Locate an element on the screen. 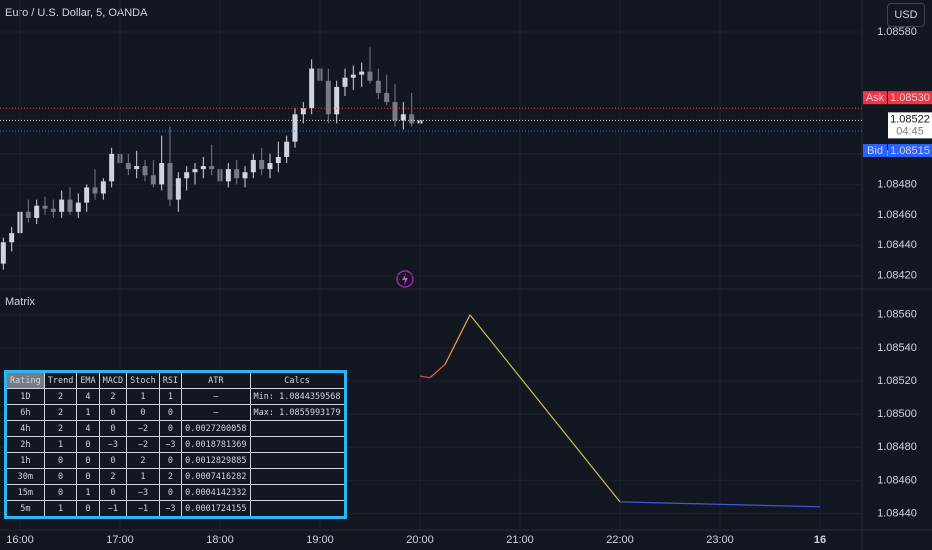 Image resolution: width=932 pixels, height=550 pixels. currency-button: USD is located at coordinates (906, 15).